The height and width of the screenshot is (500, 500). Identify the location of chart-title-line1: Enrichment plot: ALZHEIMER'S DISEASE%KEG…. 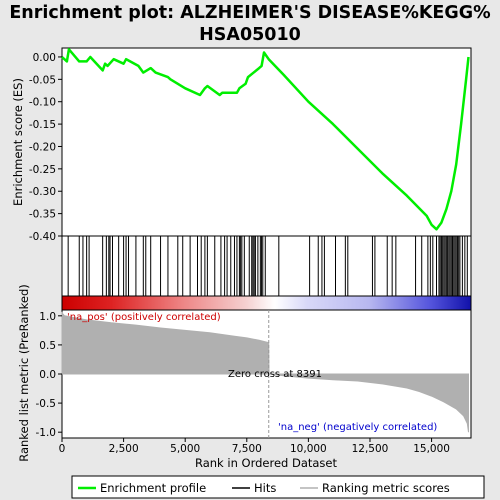
(249, 13).